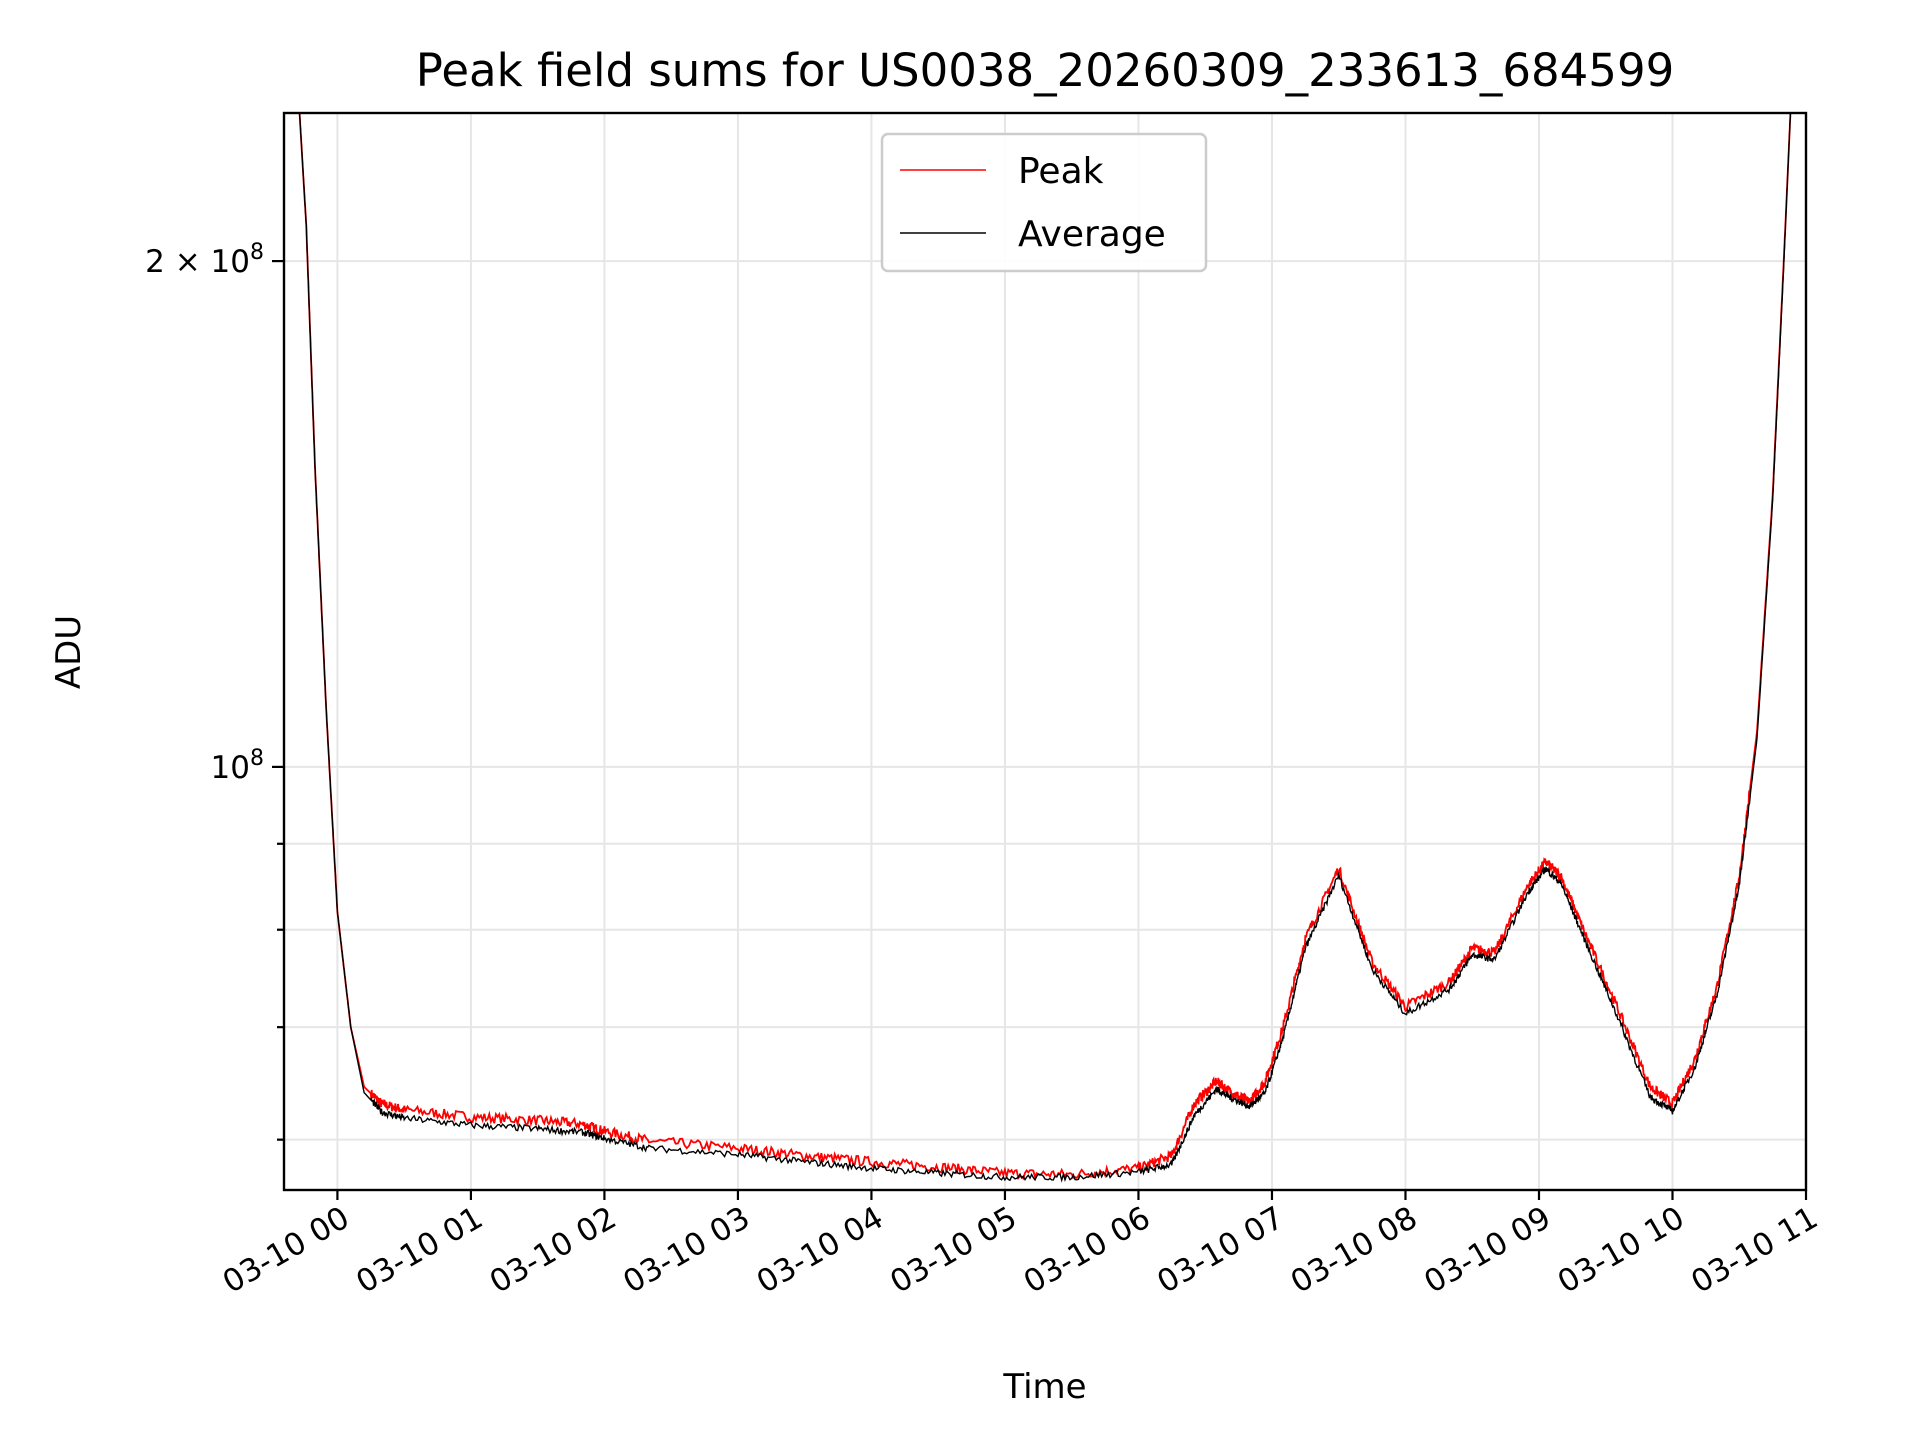  I want to click on x-tick-label: 03-10 01, so click(419, 1250).